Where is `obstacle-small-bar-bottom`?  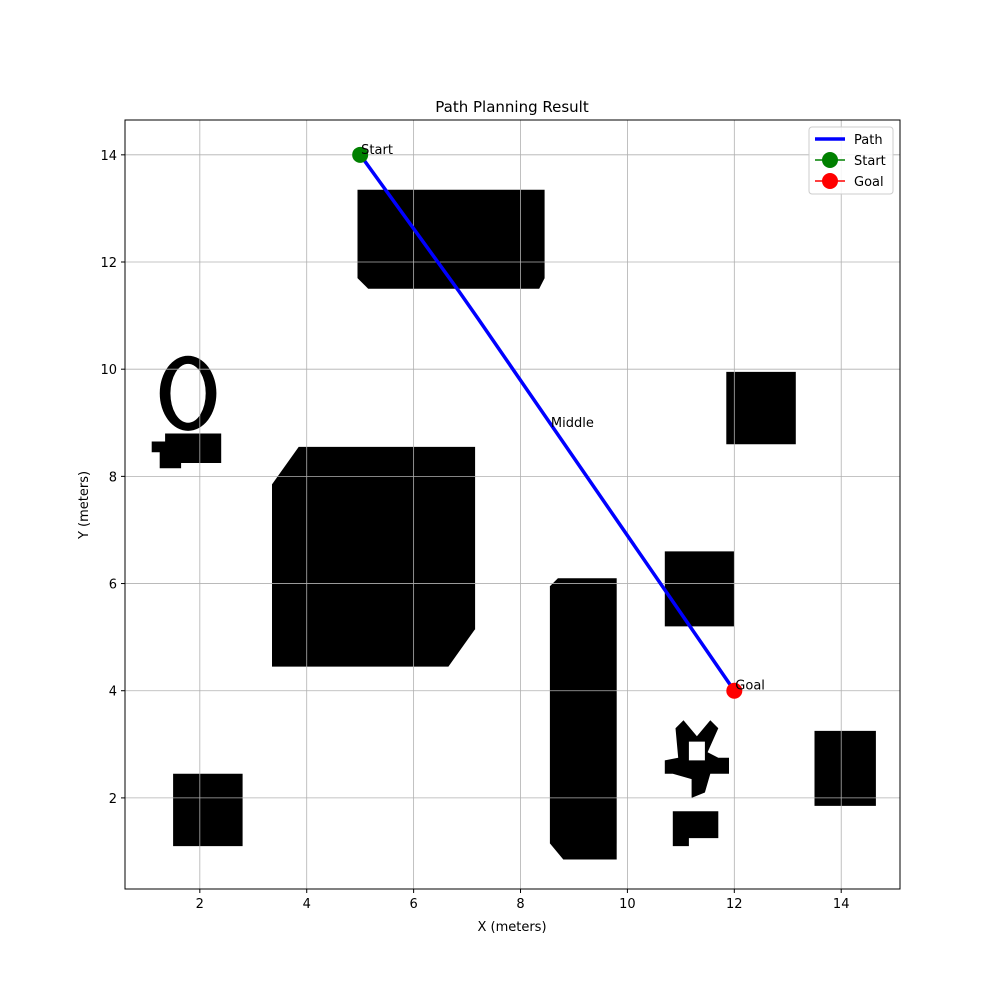 obstacle-small-bar-bottom is located at coordinates (695, 829).